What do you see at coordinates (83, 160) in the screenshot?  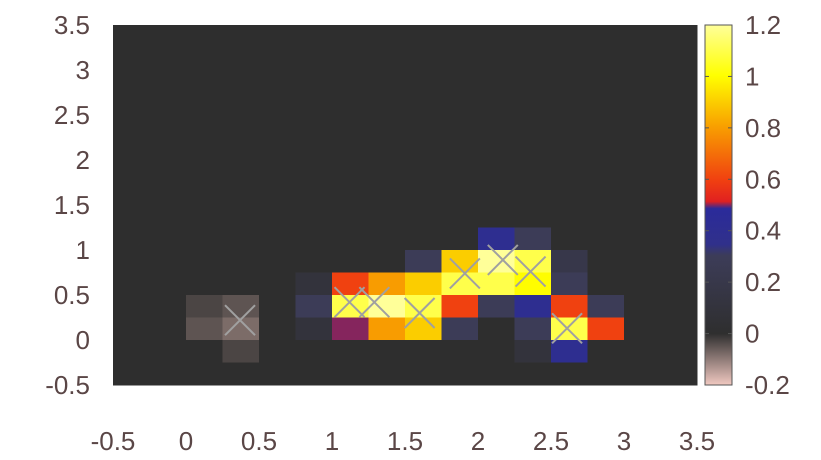 I see `y-tick-label: 2` at bounding box center [83, 160].